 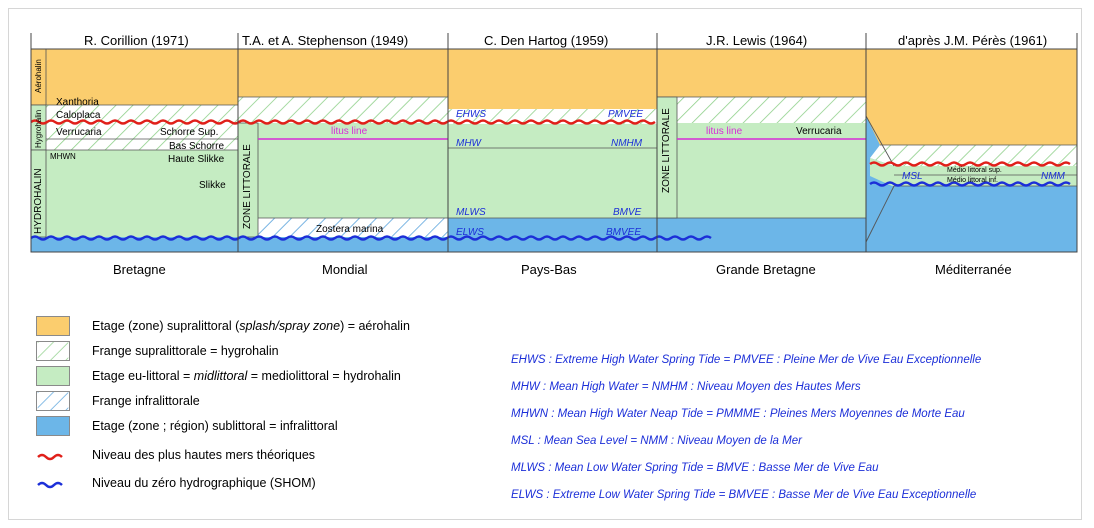 I want to click on label-bmve: BMVE, so click(x=627, y=212).